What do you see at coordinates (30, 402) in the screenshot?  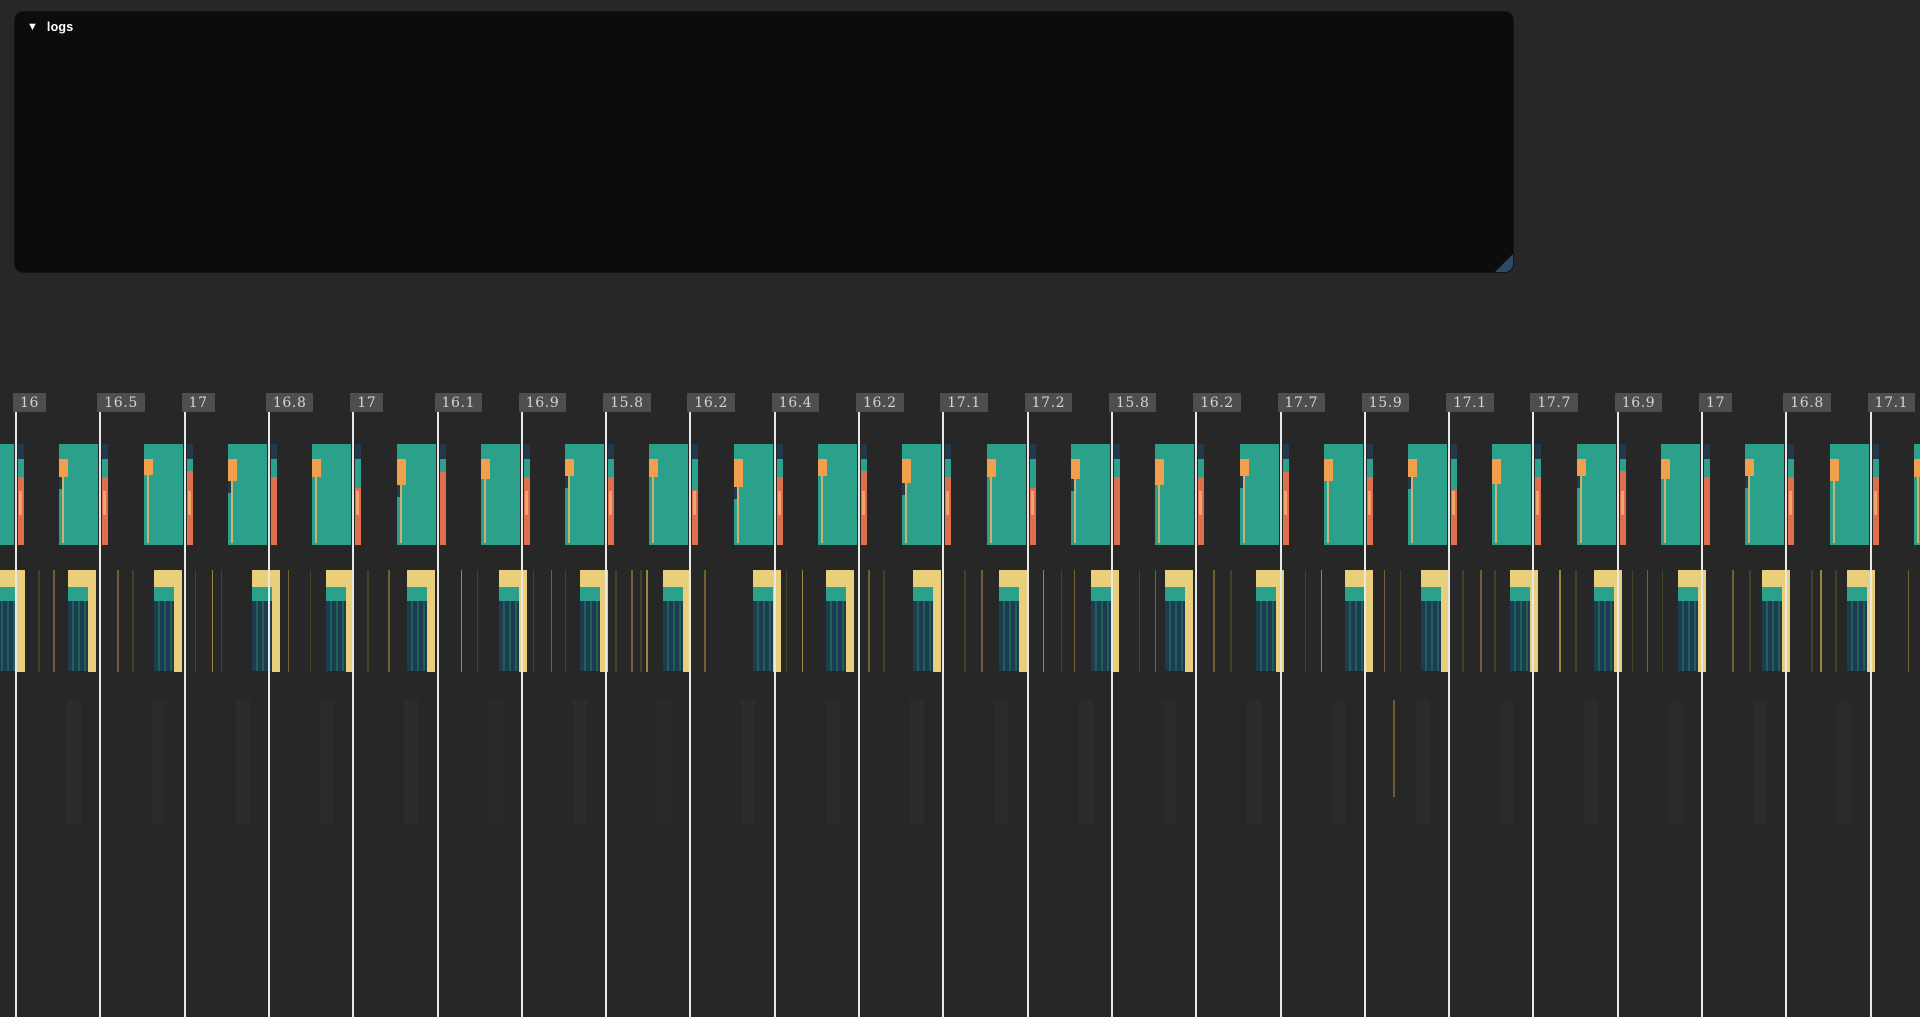 I see `column-value-badge: 16` at bounding box center [30, 402].